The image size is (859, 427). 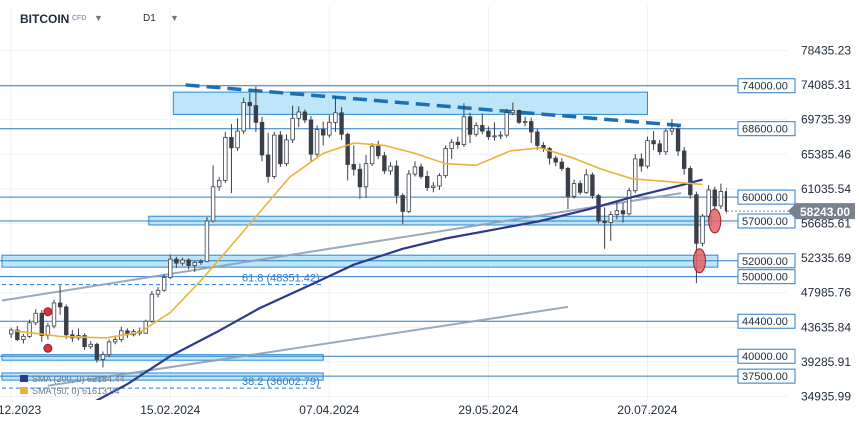 I want to click on timeframe-label: D1, so click(x=149, y=18).